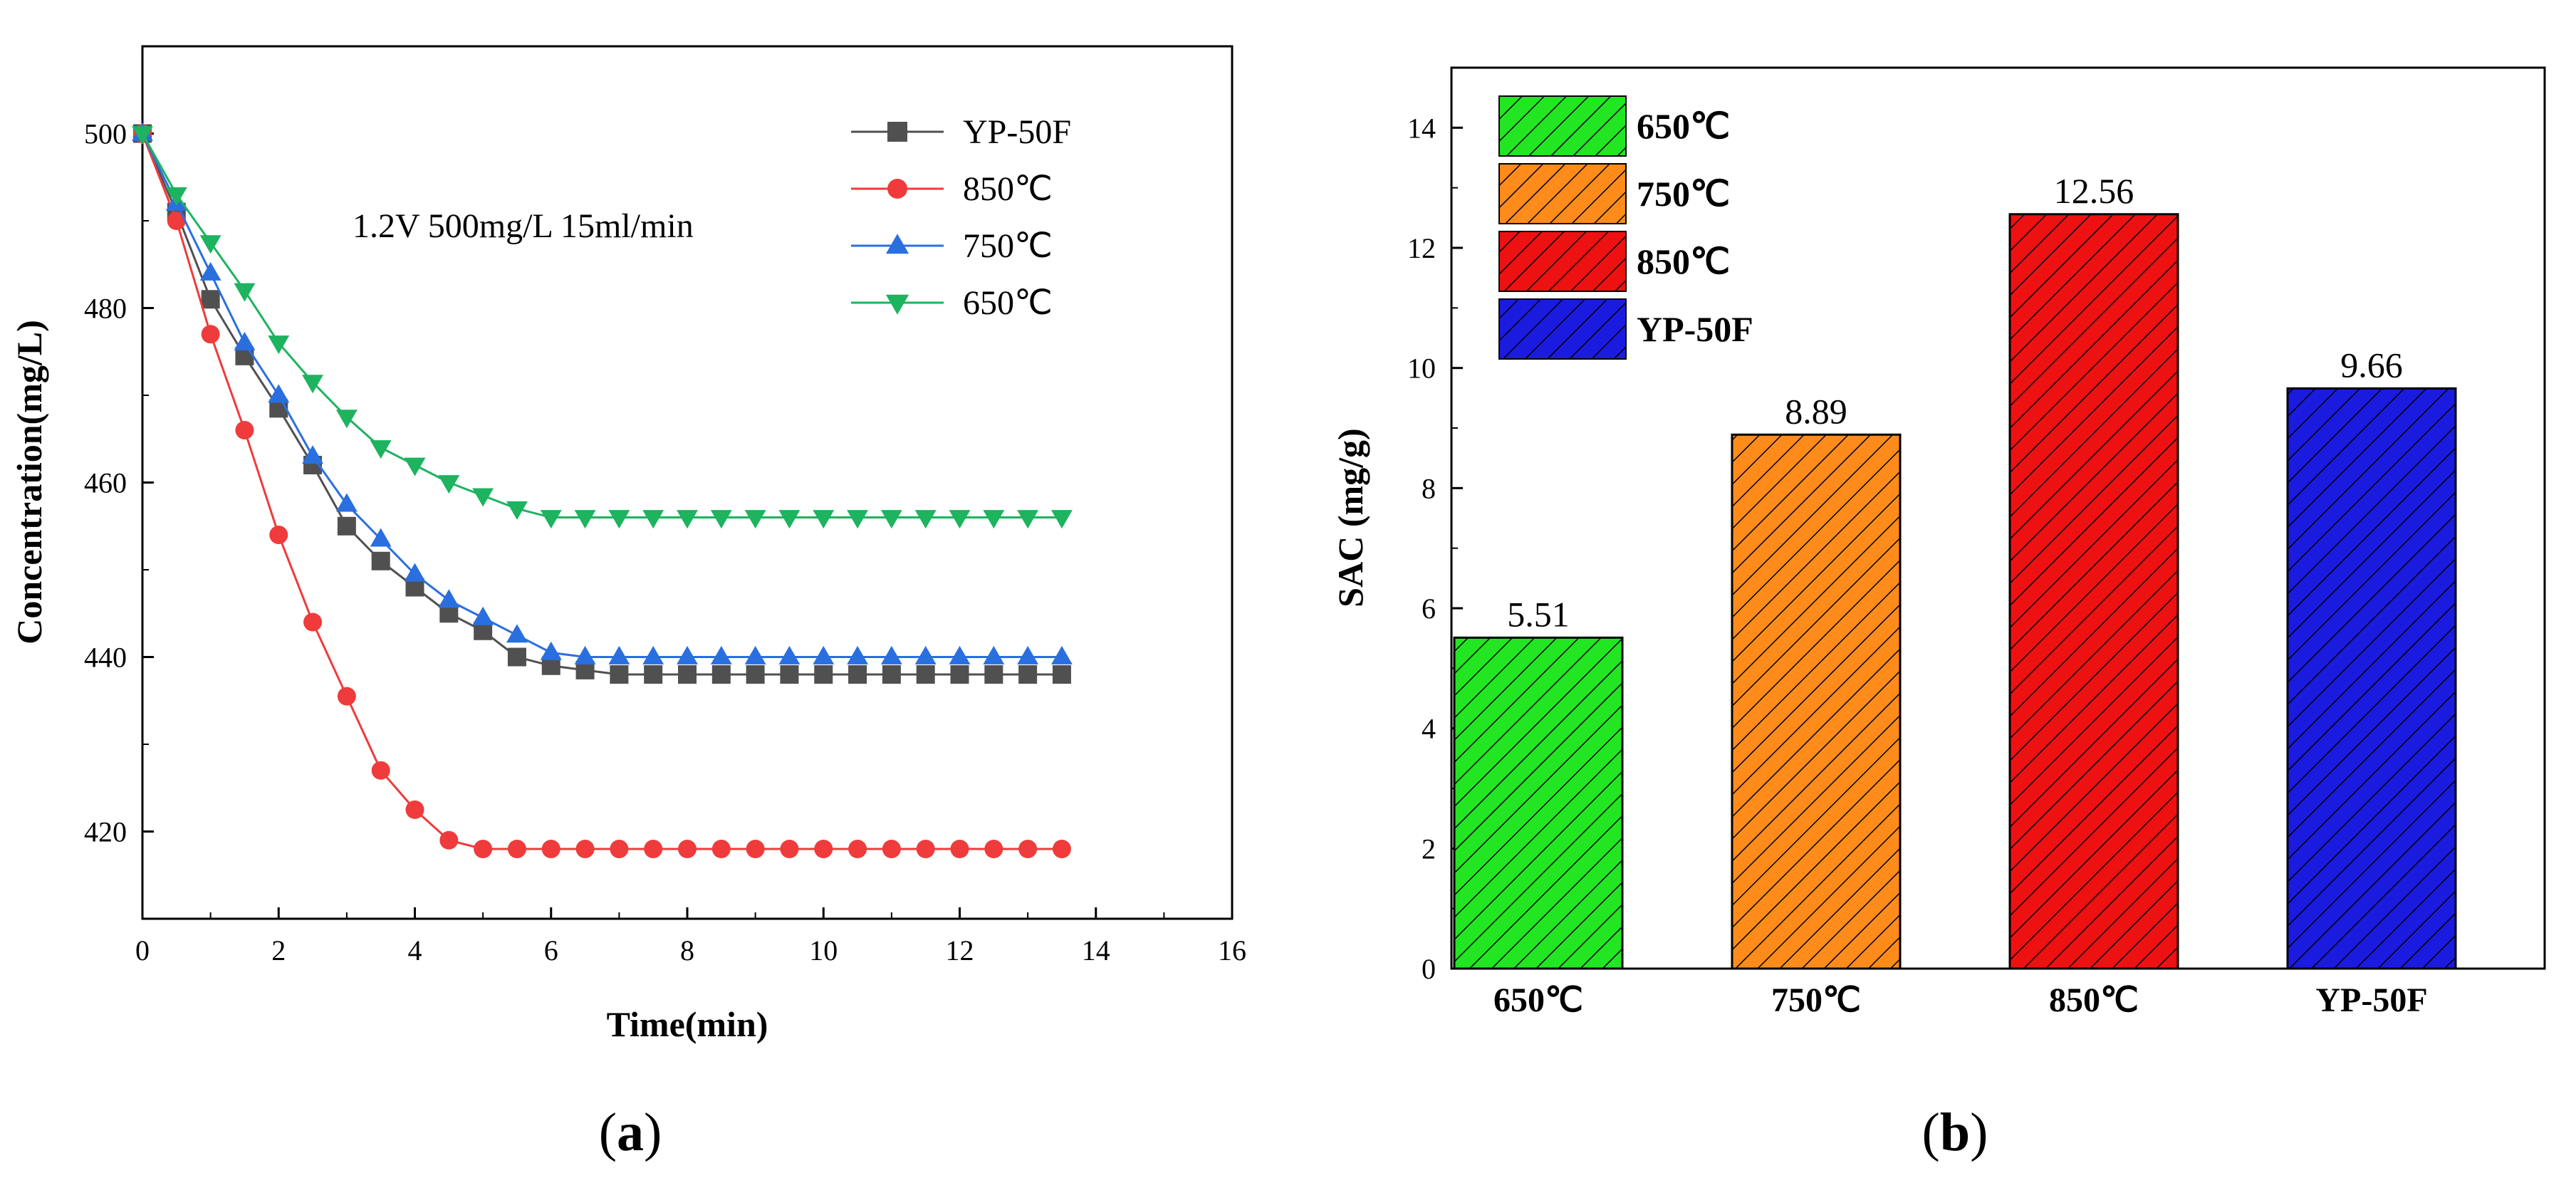 Image resolution: width=2576 pixels, height=1178 pixels. What do you see at coordinates (687, 1024) in the screenshot?
I see `x-axis-title-a: Time(min)` at bounding box center [687, 1024].